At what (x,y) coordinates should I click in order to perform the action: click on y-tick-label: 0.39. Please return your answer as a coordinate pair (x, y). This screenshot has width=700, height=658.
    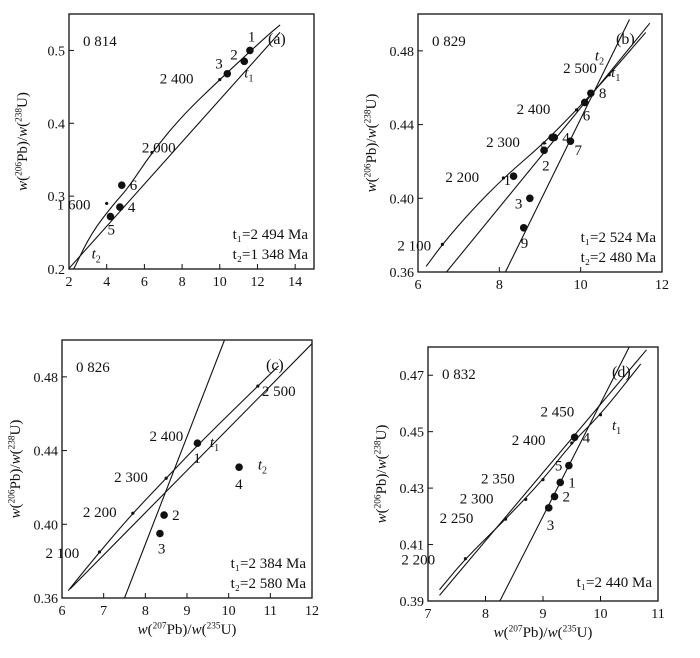
    Looking at the image, I should click on (412, 602).